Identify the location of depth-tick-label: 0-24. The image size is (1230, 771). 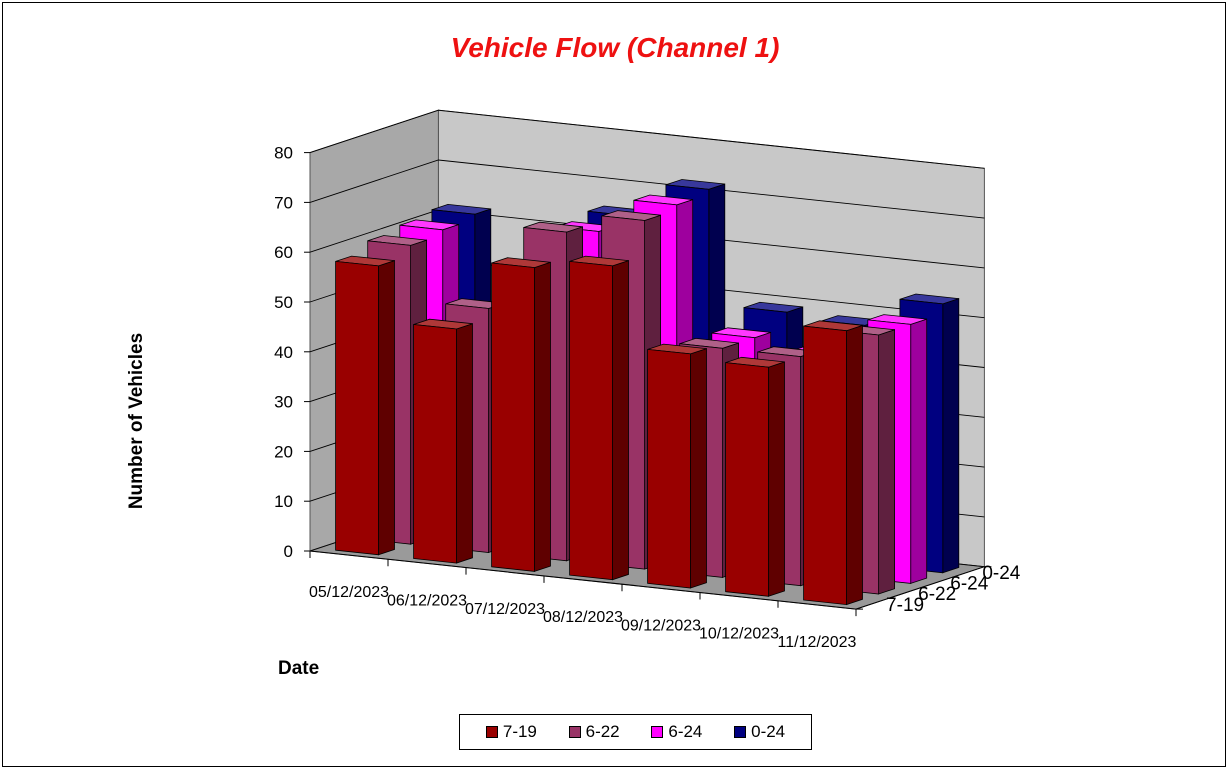
(1001, 573).